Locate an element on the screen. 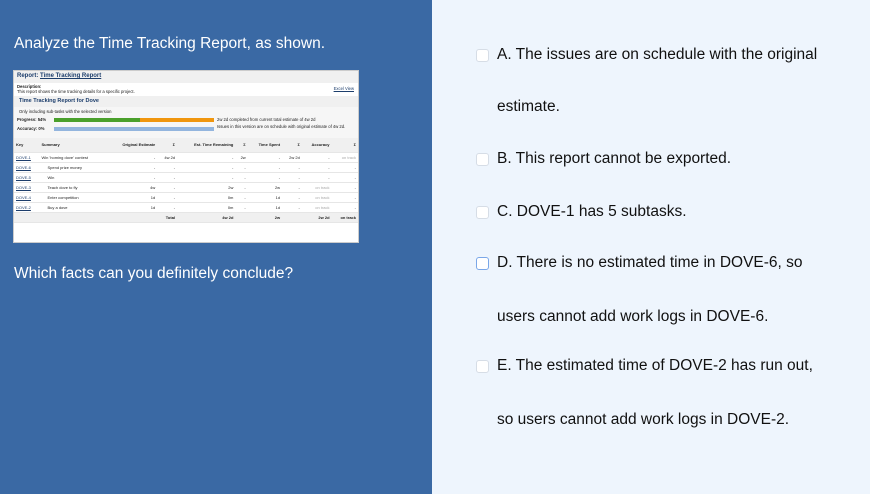 This screenshot has height=494, width=870. table-cell: Spend prize money is located at coordinates (73, 167).